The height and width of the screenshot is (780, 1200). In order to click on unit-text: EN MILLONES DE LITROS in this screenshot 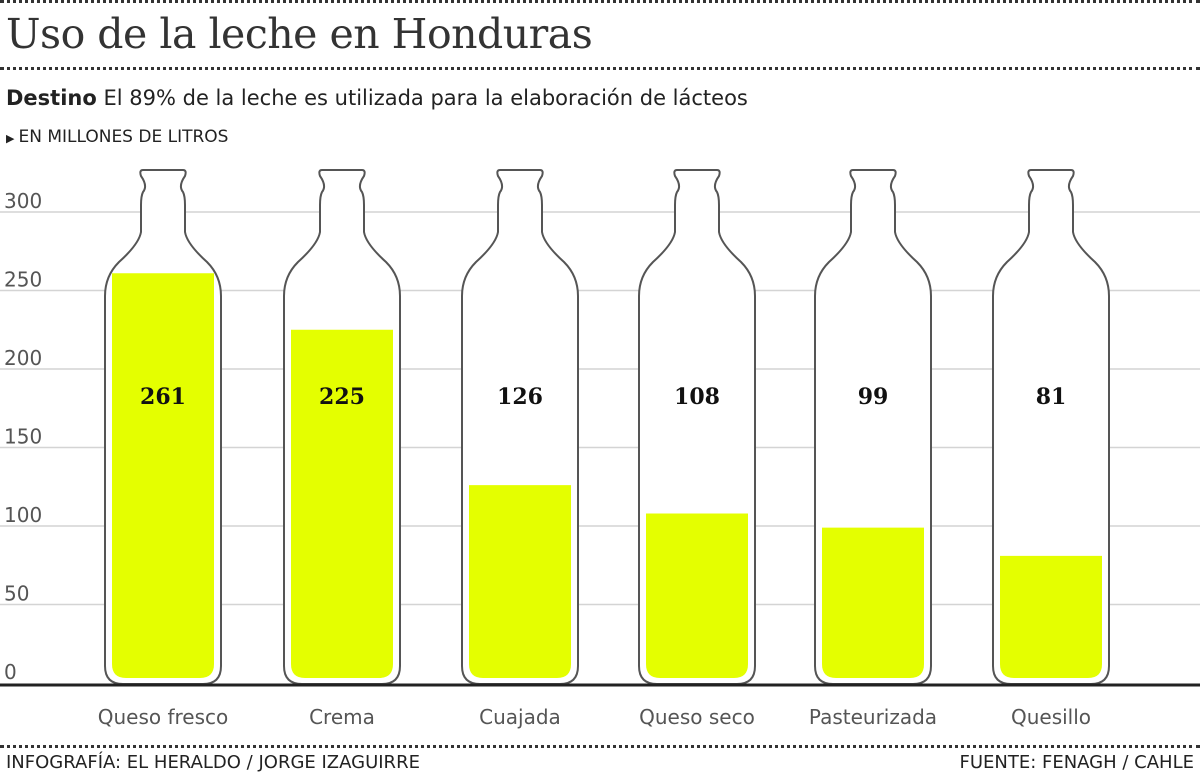, I will do `click(123, 137)`.